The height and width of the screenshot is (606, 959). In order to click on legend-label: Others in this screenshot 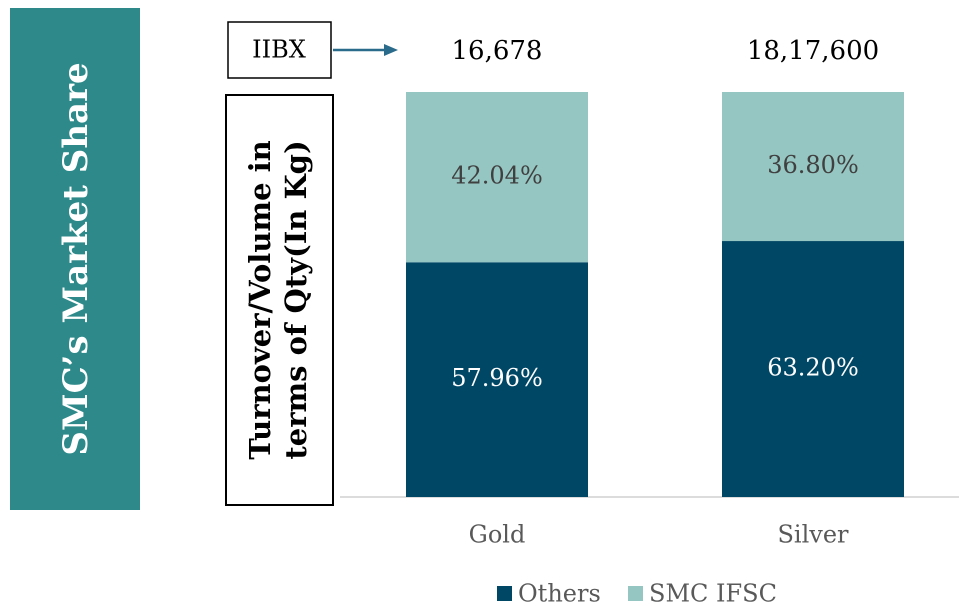, I will do `click(559, 593)`.